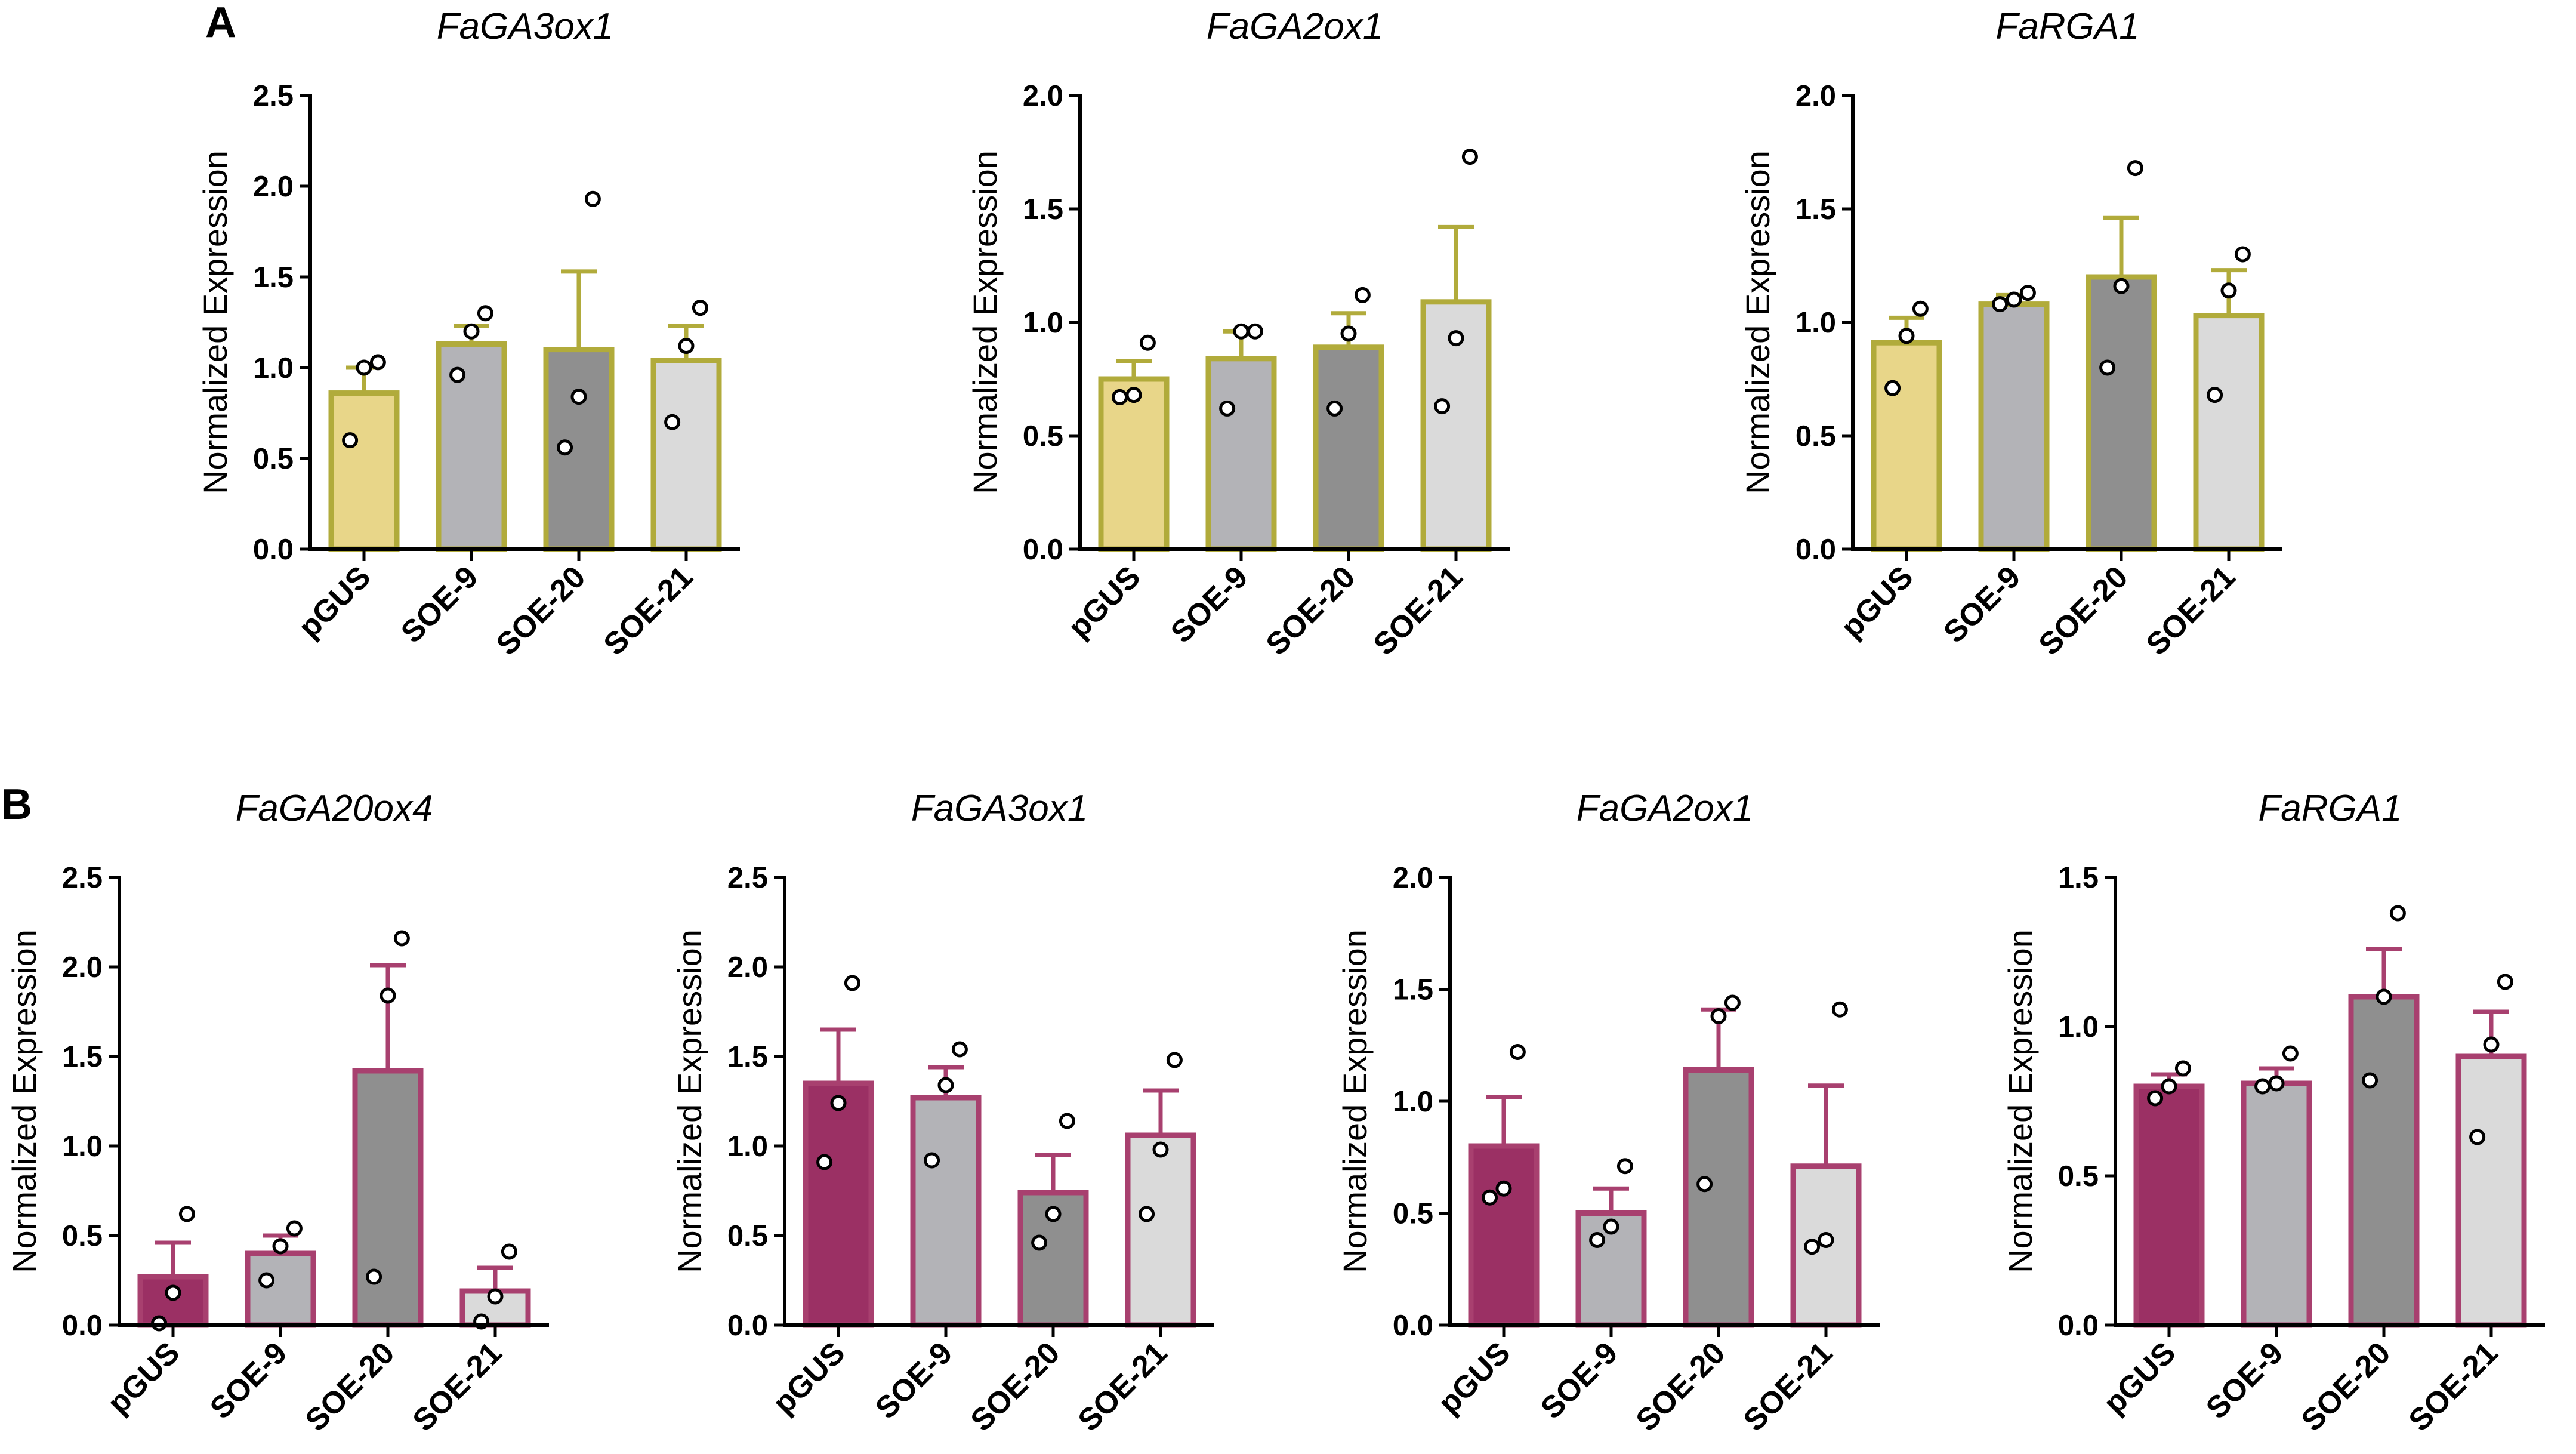 This screenshot has width=2576, height=1454. Describe the element at coordinates (1000, 808) in the screenshot. I see `chart-title: FaGA3ox1` at that location.